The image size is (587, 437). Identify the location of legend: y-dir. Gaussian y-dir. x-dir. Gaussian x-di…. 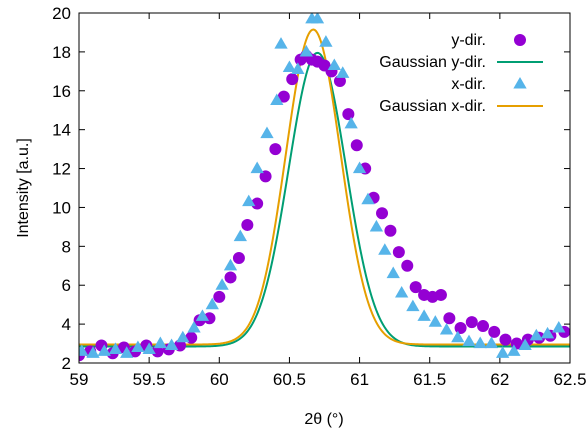
(461, 73).